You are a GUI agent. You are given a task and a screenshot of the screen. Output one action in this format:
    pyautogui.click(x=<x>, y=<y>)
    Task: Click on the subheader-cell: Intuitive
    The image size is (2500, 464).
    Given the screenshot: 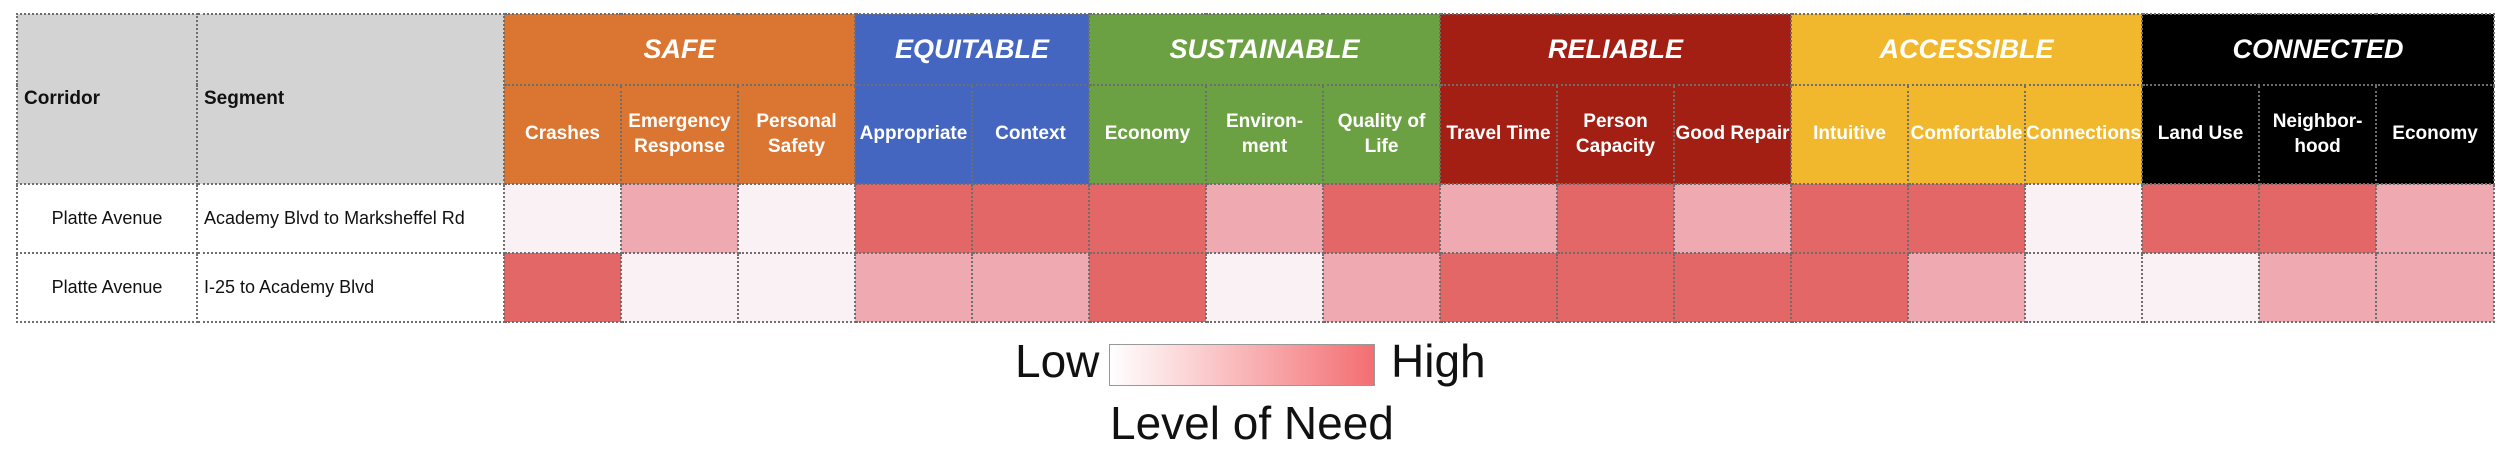 What is the action you would take?
    pyautogui.click(x=1850, y=134)
    